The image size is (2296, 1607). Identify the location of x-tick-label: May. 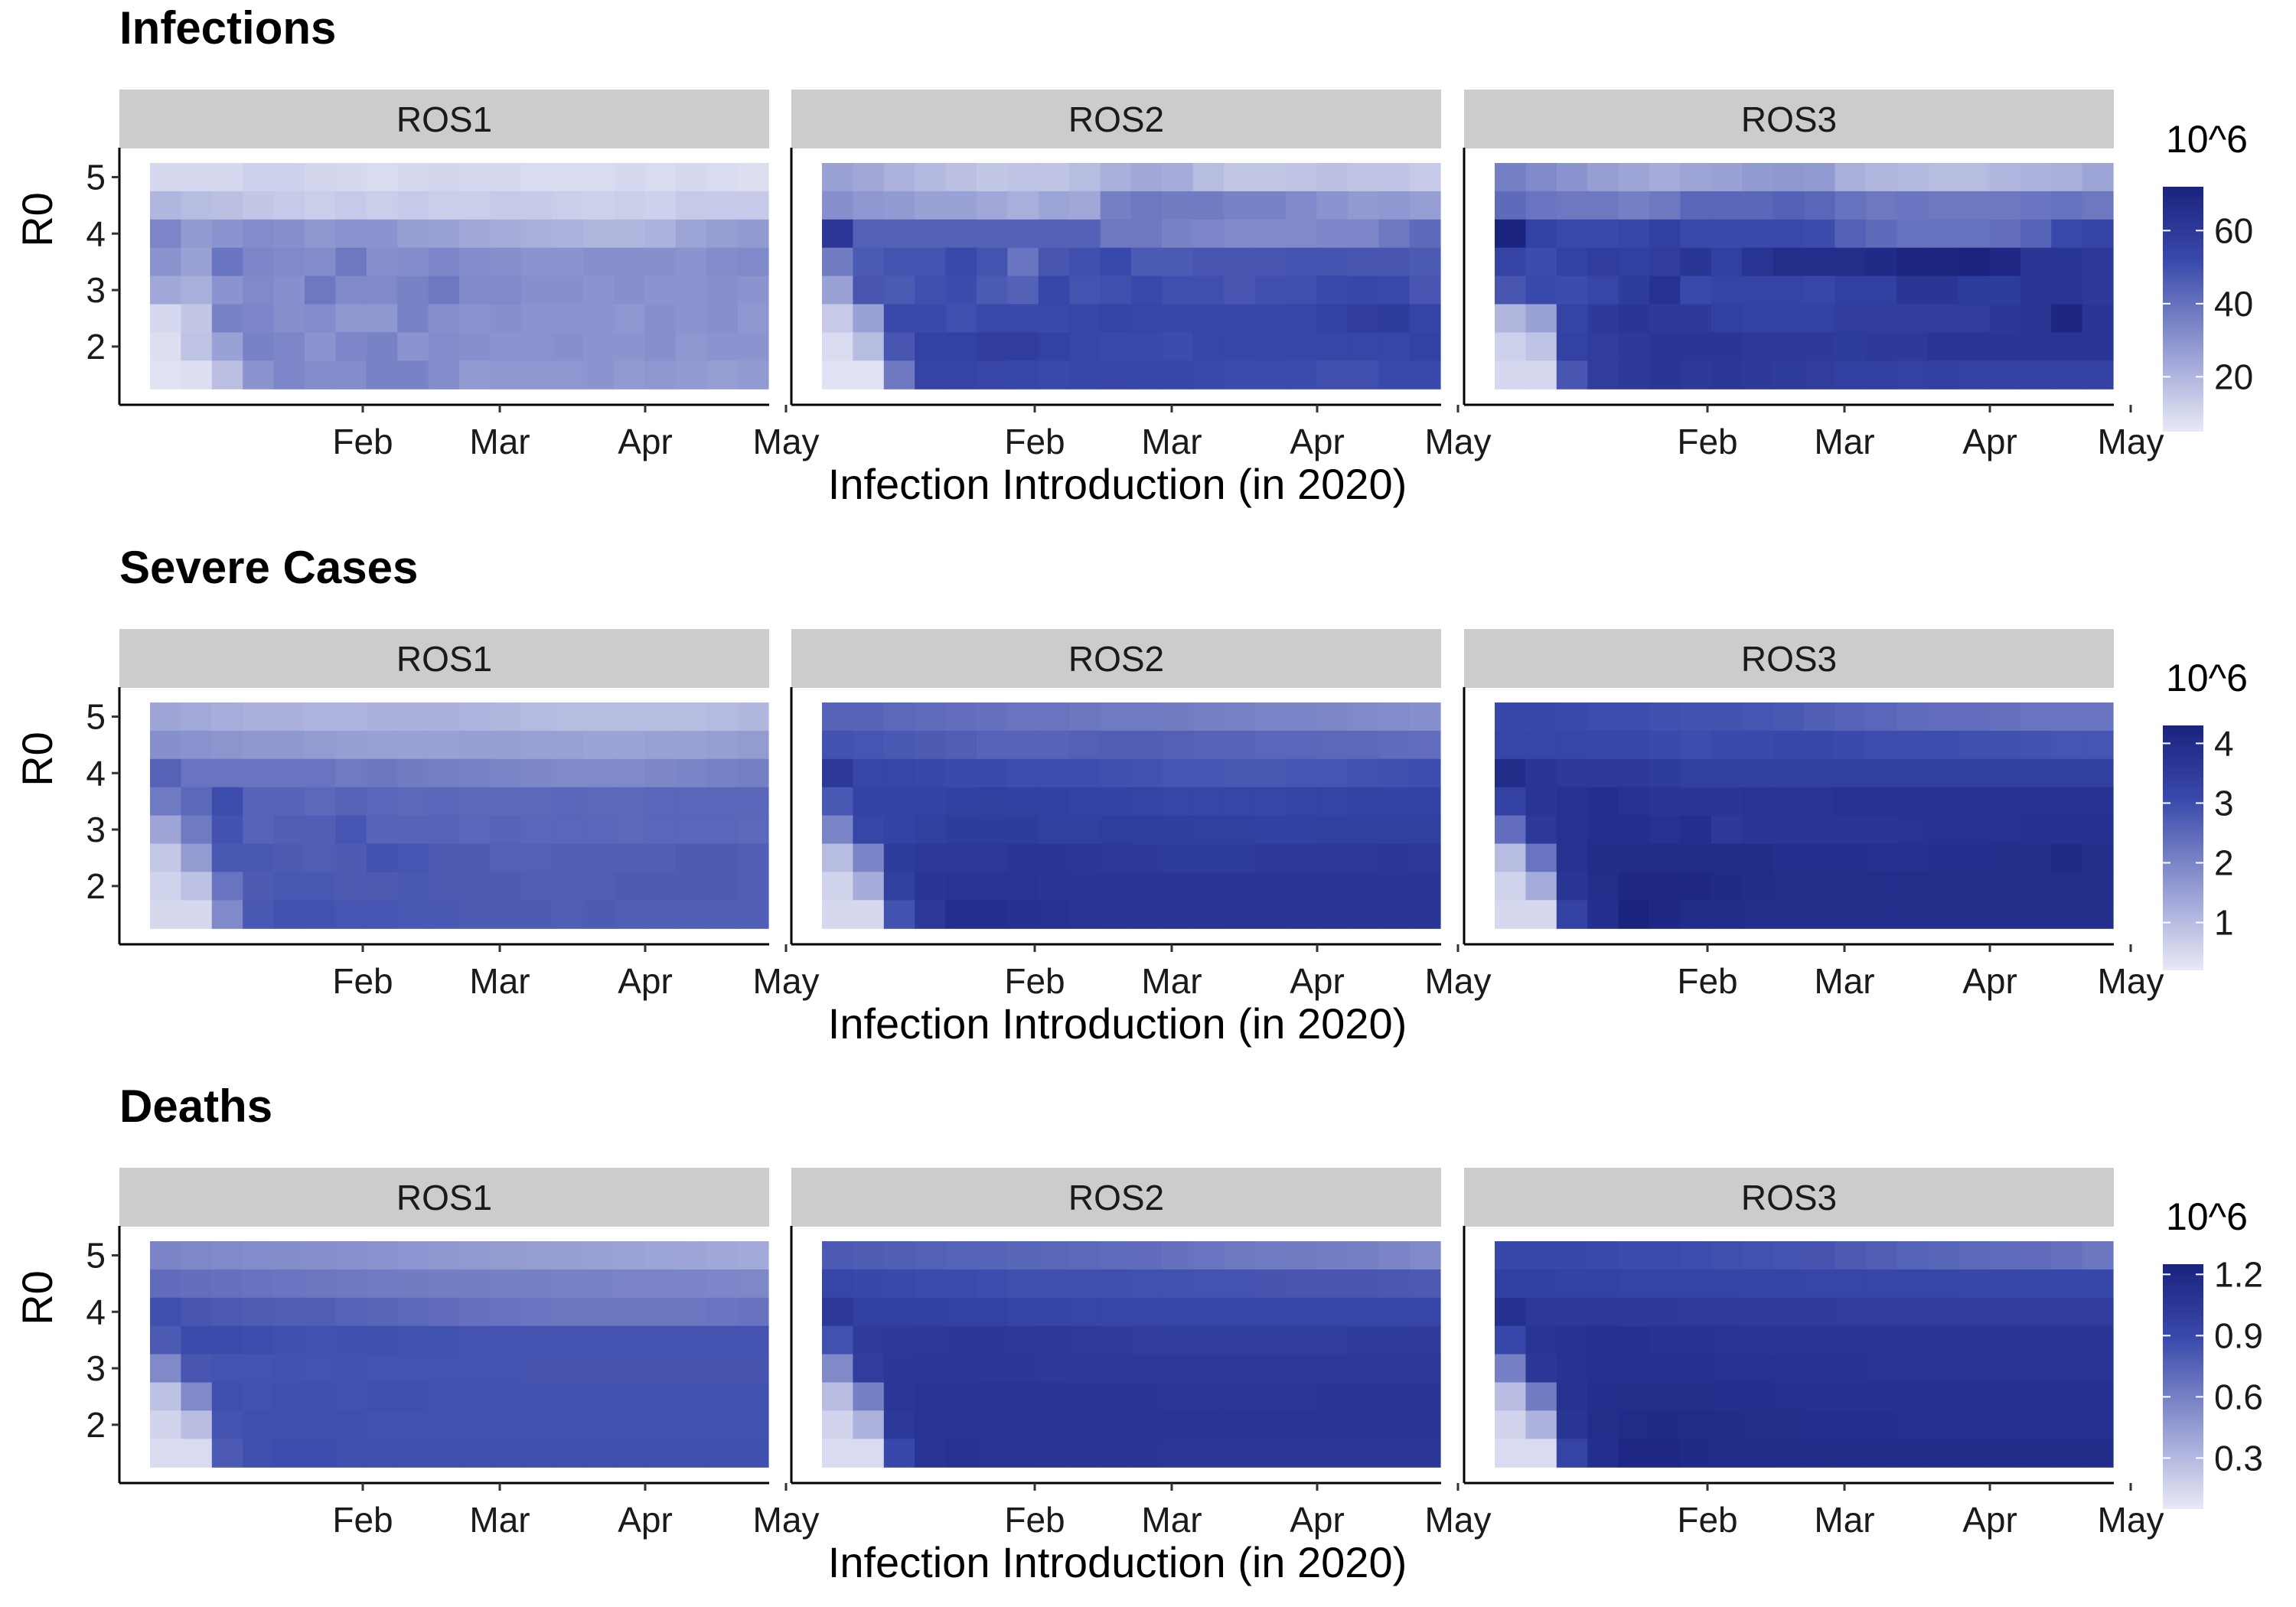
(786, 981).